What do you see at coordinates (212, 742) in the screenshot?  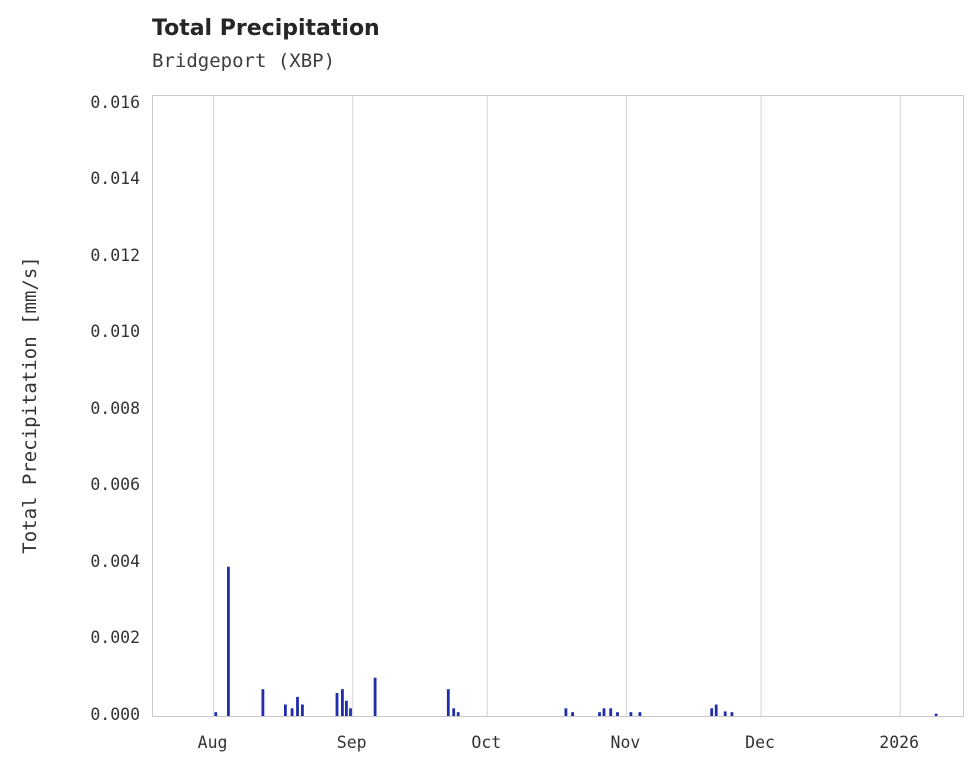 I see `x-tick-label: Aug` at bounding box center [212, 742].